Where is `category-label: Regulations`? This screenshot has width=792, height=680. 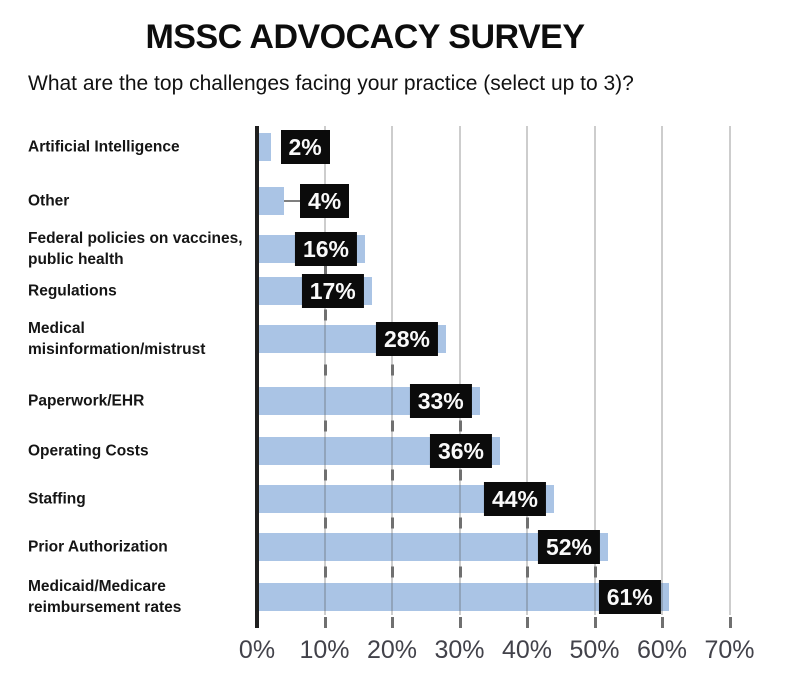 category-label: Regulations is located at coordinates (72, 291).